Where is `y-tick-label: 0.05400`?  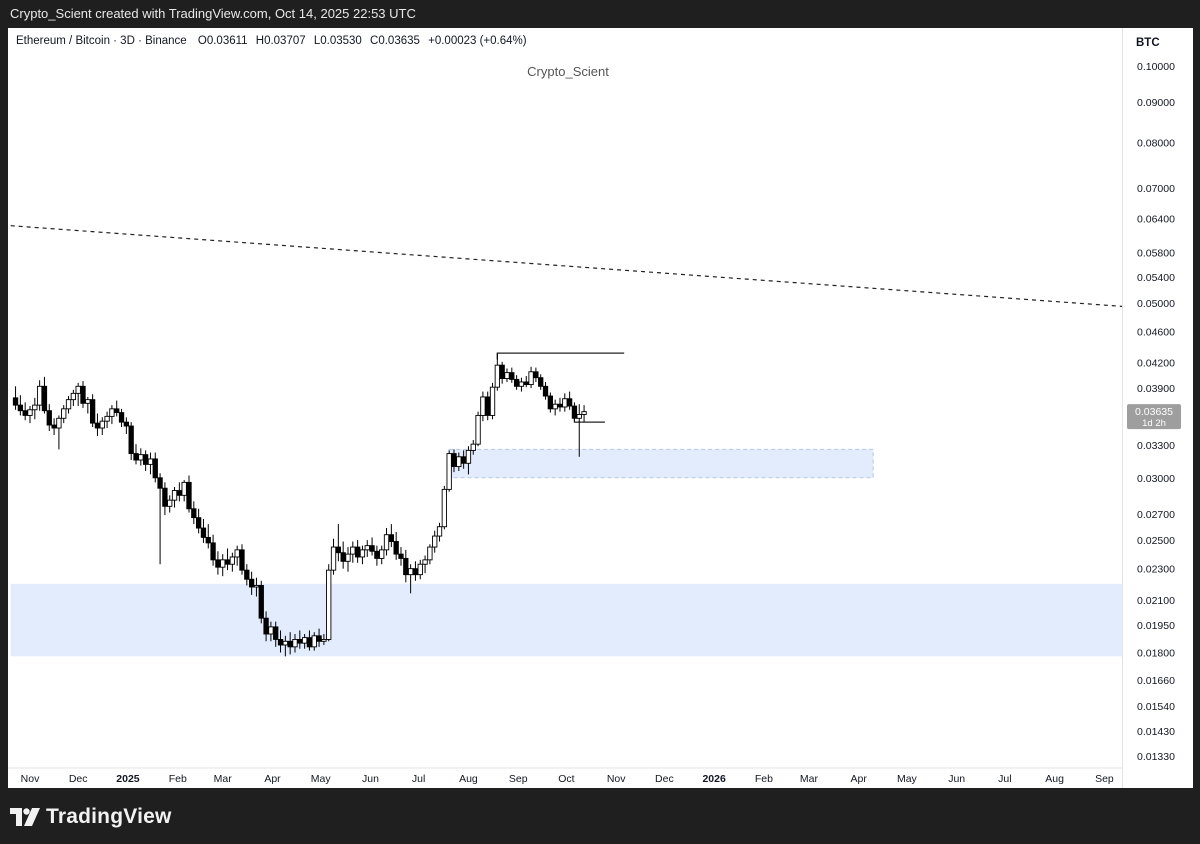
y-tick-label: 0.05400 is located at coordinates (1156, 278).